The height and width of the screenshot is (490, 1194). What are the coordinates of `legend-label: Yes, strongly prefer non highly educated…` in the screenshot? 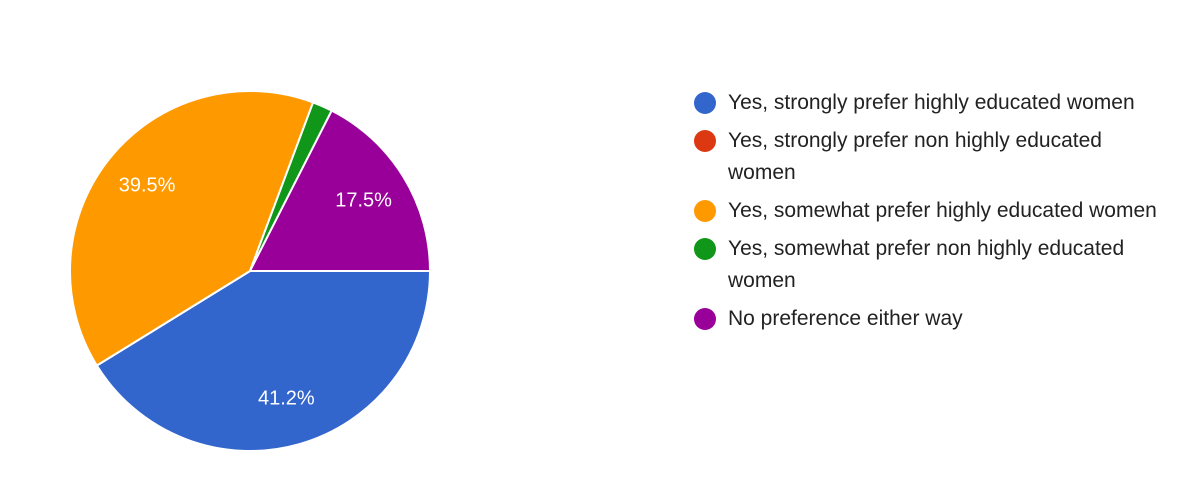 It's located at (915, 156).